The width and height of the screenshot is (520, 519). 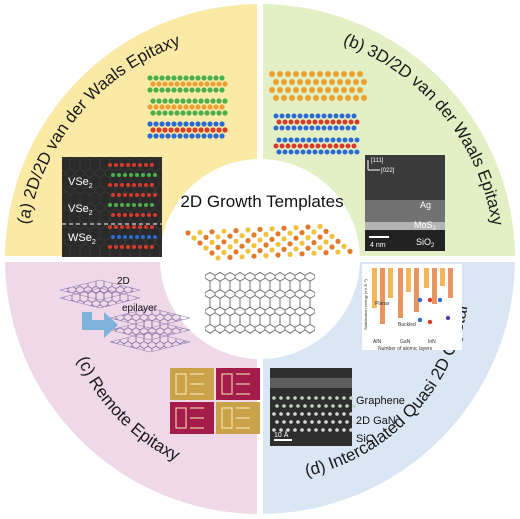 I want to click on quadrant-c-schematic: 2D epilayer, so click(x=125, y=314).